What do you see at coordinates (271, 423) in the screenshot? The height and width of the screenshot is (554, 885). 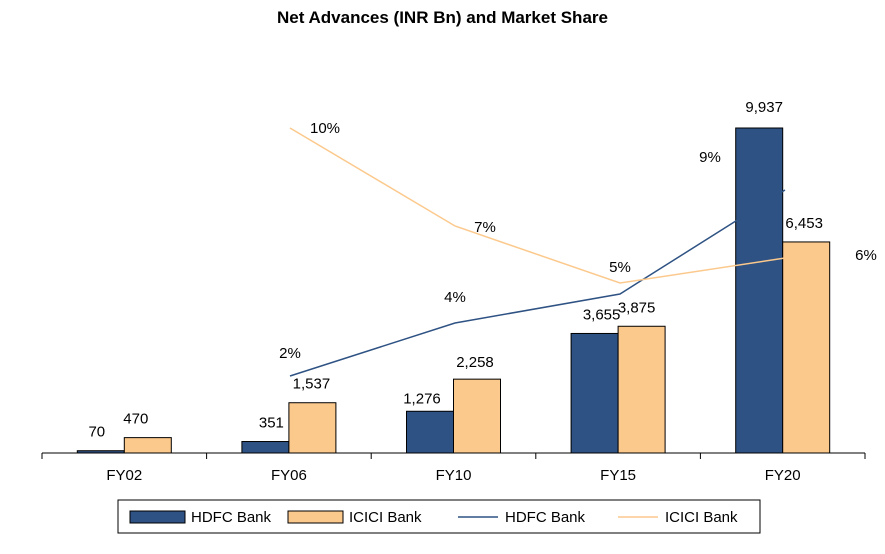 I see `bar-label-hdfc-fy06: 351` at bounding box center [271, 423].